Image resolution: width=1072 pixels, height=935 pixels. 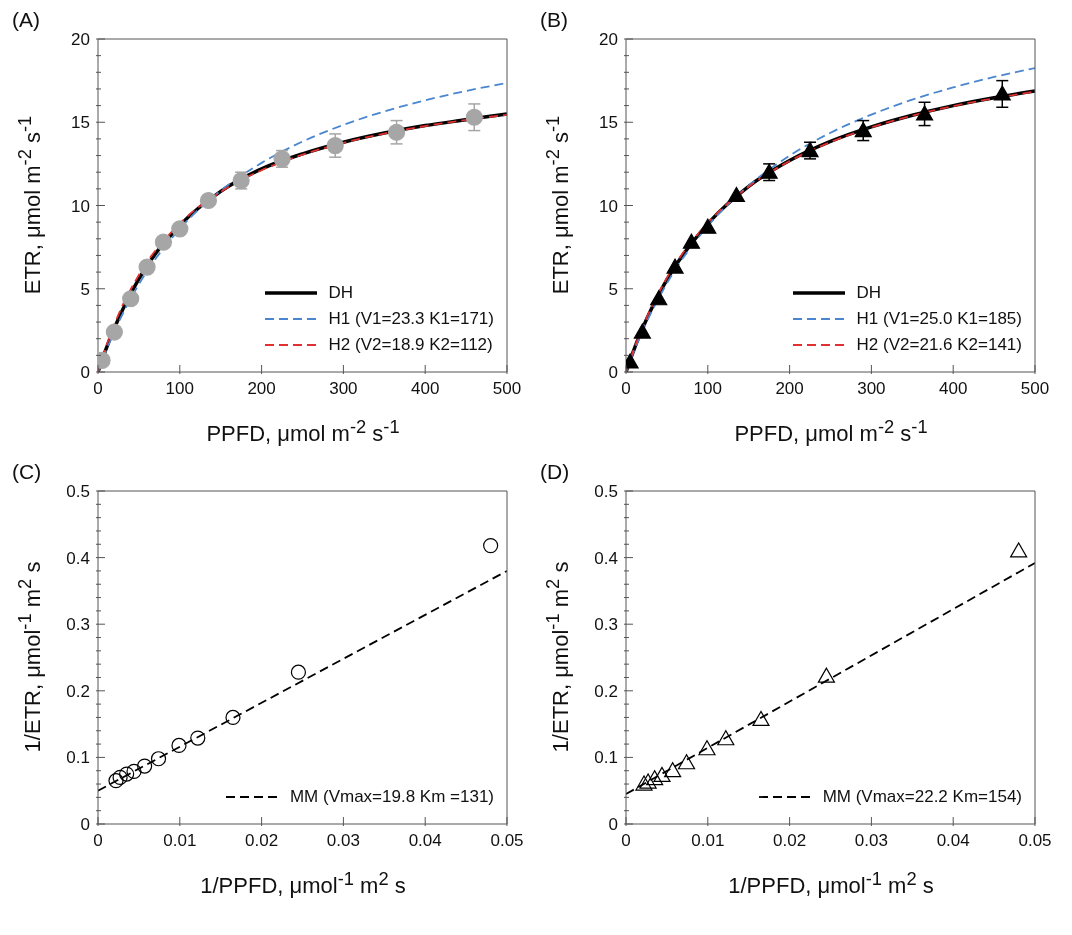 I want to click on legend-label: MM (Vmax=22.2 Km=154), so click(x=922, y=797).